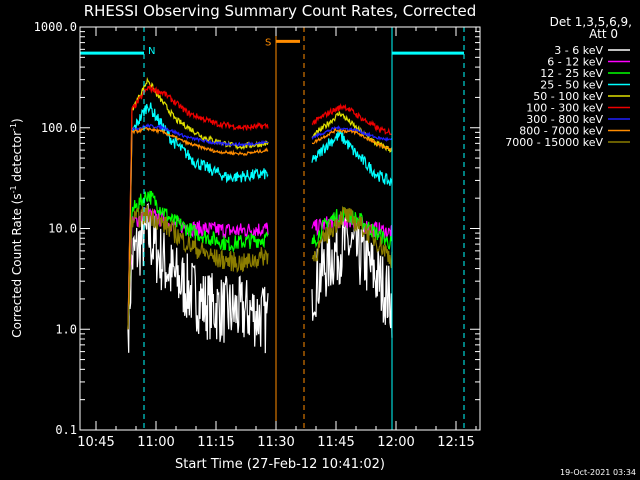  What do you see at coordinates (455, 442) in the screenshot?
I see `x-tick-label: 12:15` at bounding box center [455, 442].